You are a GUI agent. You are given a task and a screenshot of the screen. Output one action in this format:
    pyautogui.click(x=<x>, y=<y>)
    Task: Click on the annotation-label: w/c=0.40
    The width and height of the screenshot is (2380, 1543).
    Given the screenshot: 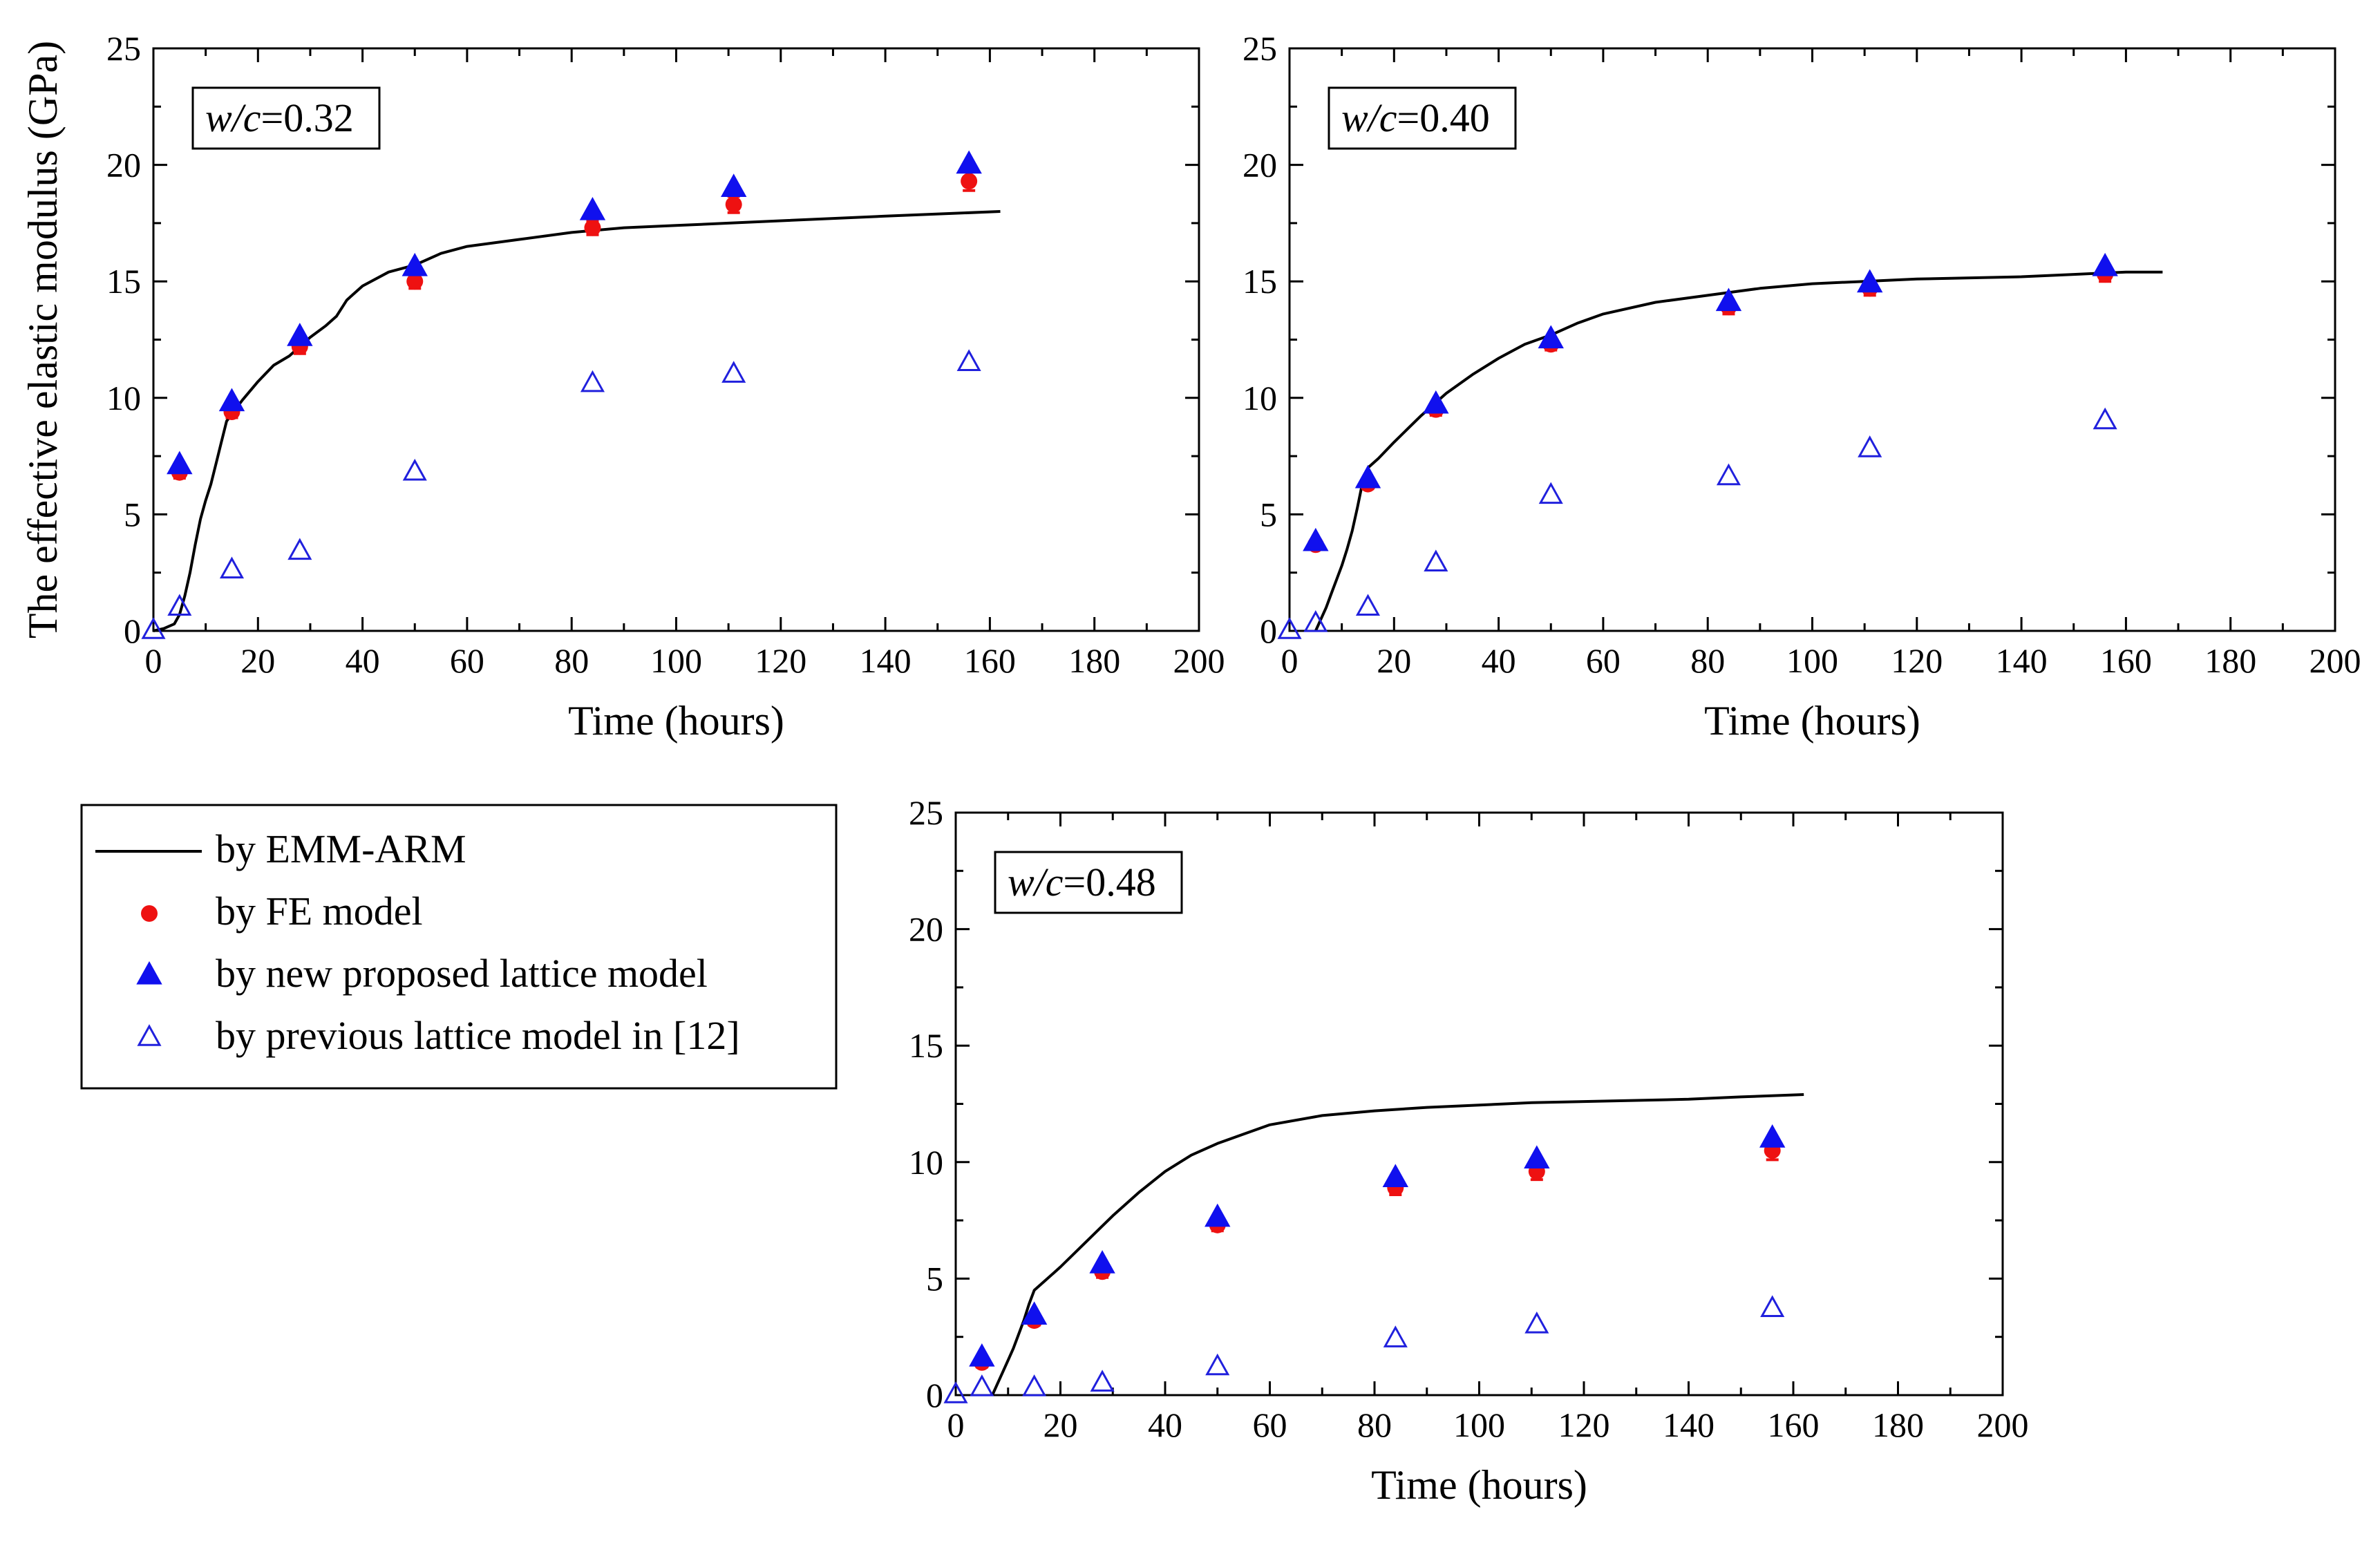 What is the action you would take?
    pyautogui.click(x=1415, y=118)
    